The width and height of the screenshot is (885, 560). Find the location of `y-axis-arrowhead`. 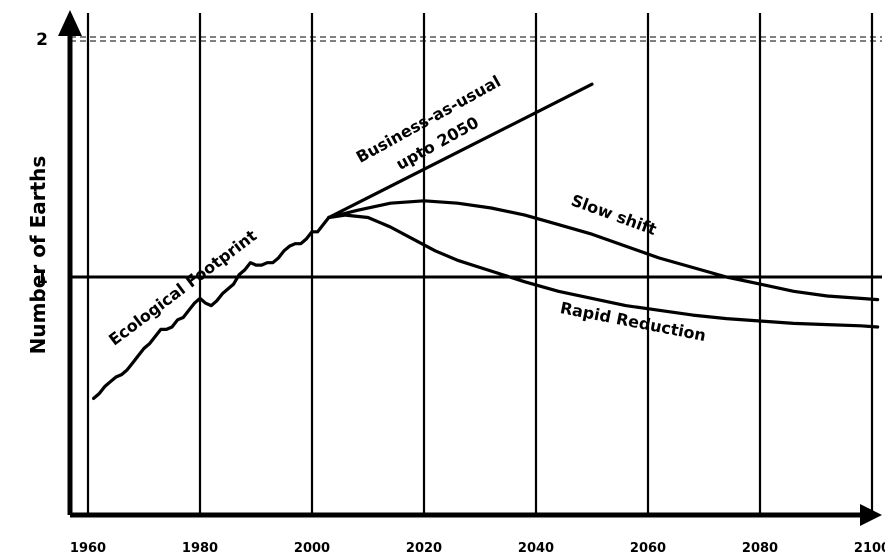

y-axis-arrowhead is located at coordinates (70, 23).